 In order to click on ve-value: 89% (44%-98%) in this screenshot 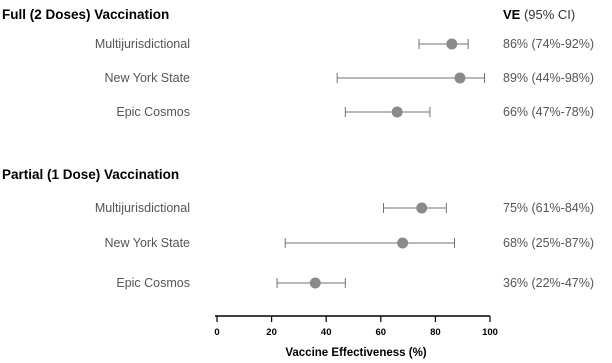, I will do `click(548, 78)`.